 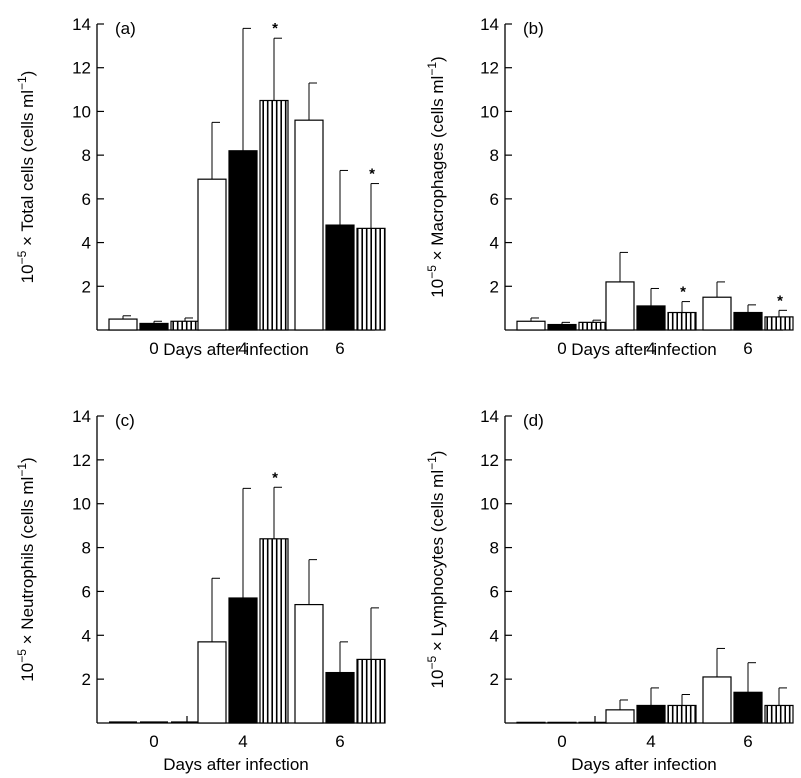 I want to click on panel-label: (b), so click(x=533, y=28).